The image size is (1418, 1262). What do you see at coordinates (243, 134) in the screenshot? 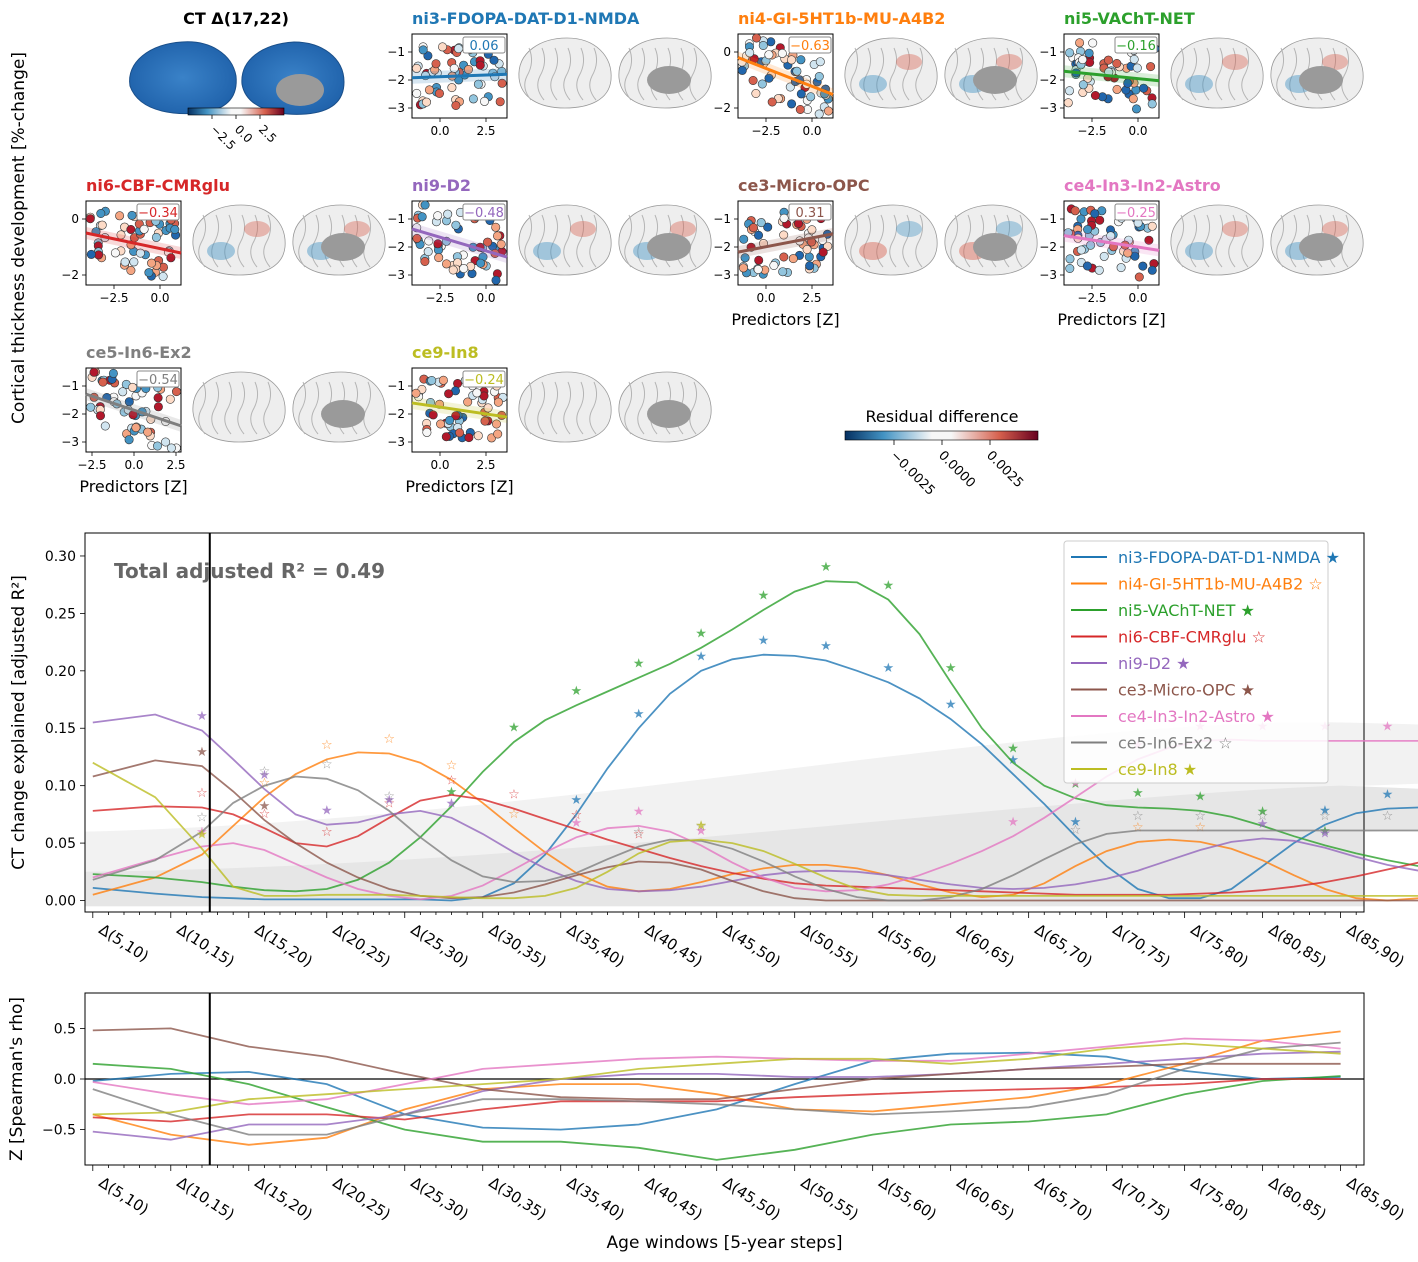
I see `ct-colorbar-ticks: −2.50.0 2.5` at bounding box center [243, 134].